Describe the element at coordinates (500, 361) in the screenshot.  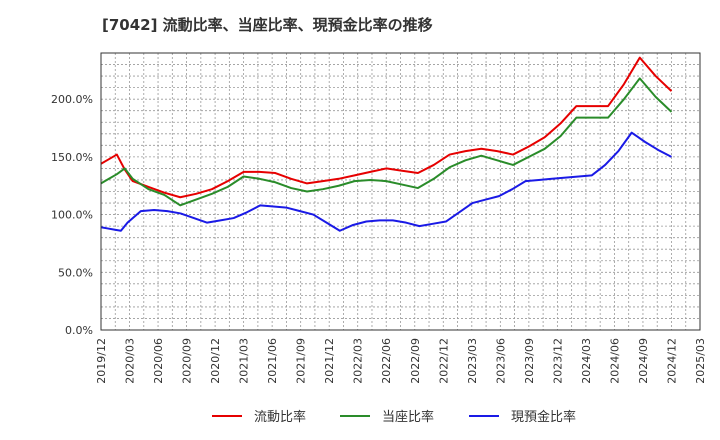
I see `x-tick-label: 2023/06` at that location.